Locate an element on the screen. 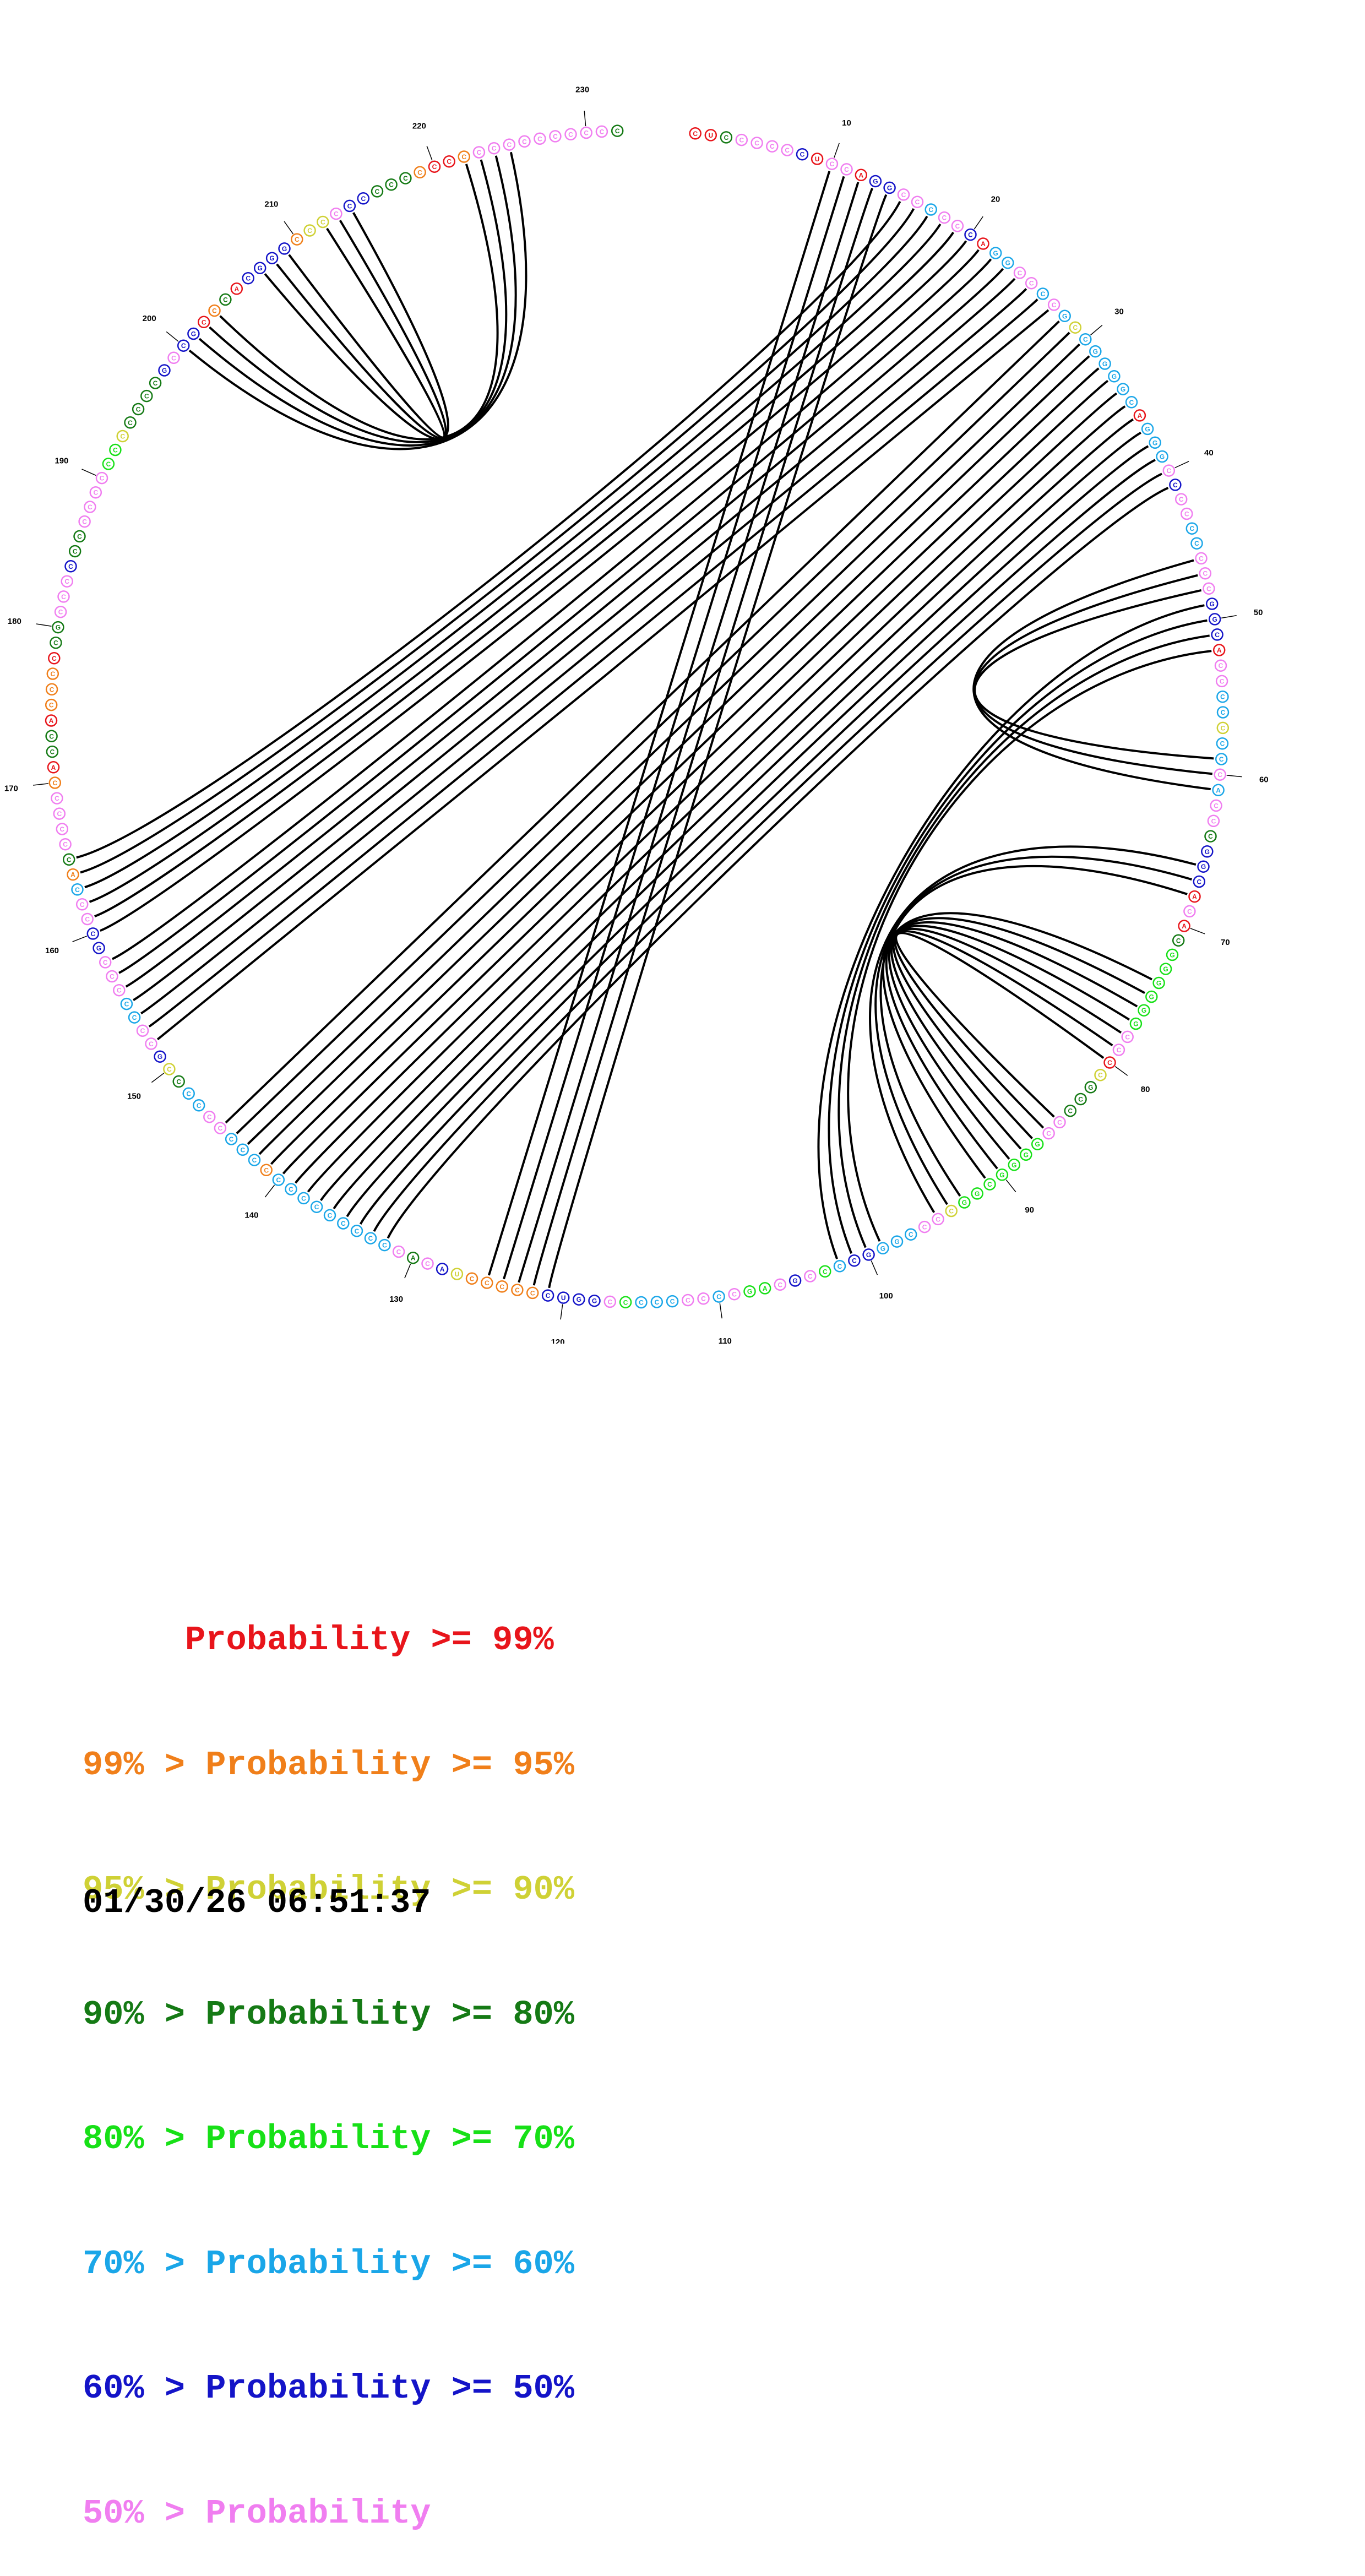 The width and height of the screenshot is (1365, 2576). nucleotide-base-154: C is located at coordinates (134, 1017).